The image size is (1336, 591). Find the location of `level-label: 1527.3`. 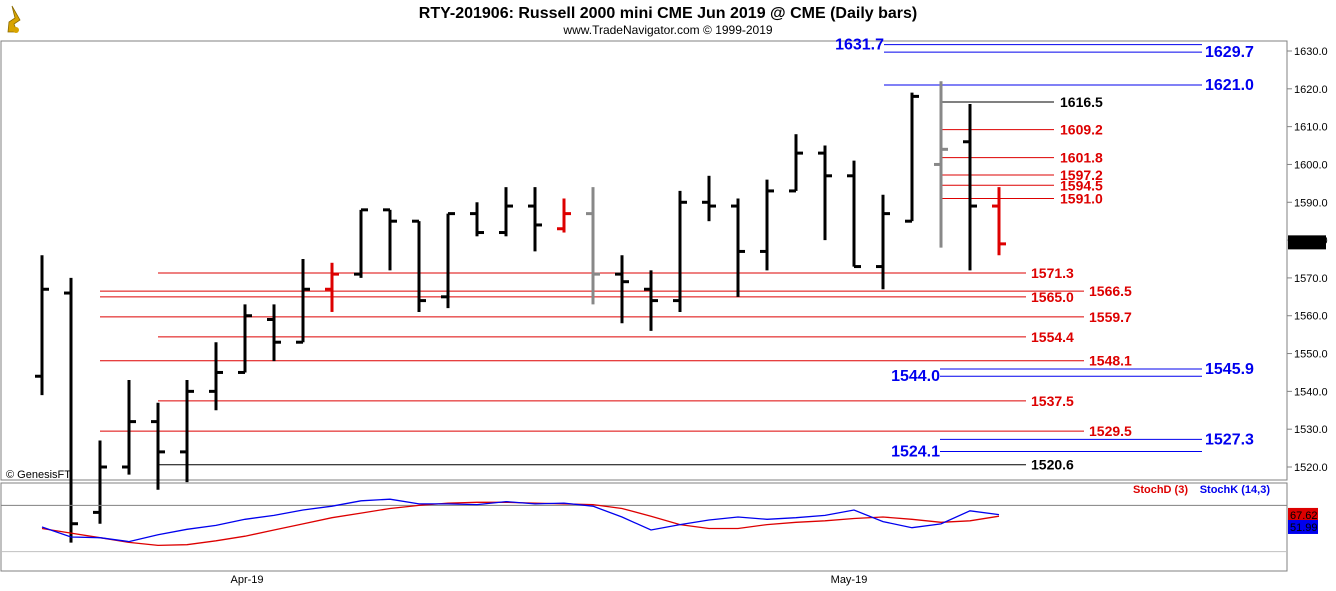

level-label: 1527.3 is located at coordinates (1229, 439).